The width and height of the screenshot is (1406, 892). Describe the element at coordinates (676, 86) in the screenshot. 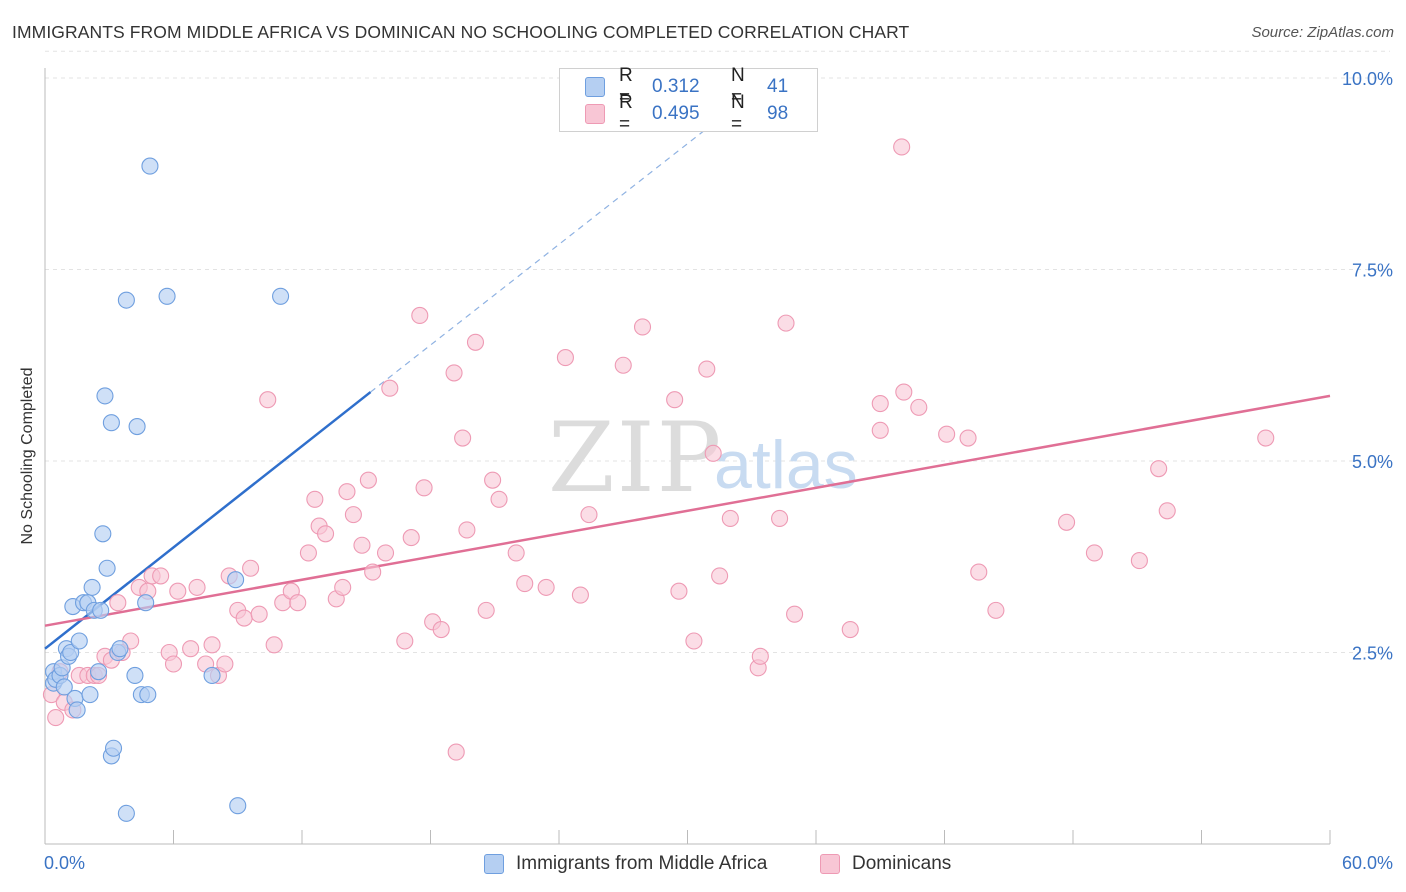

I see `r-value: 0.312` at that location.